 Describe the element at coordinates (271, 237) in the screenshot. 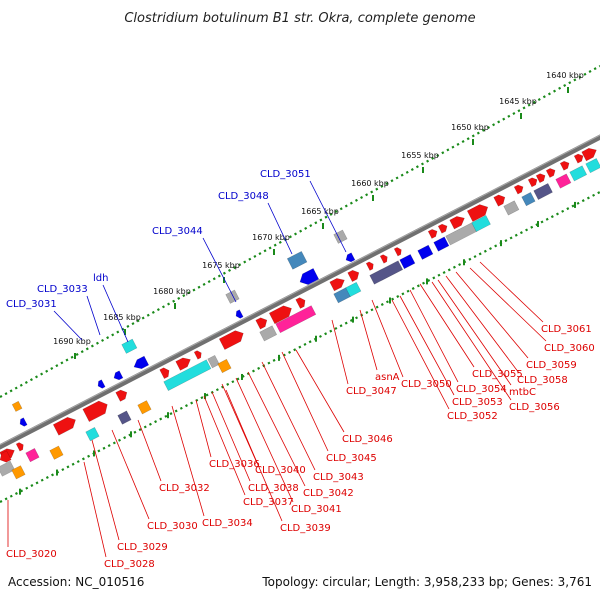

I see `scale-label: 1670 kbp` at that location.